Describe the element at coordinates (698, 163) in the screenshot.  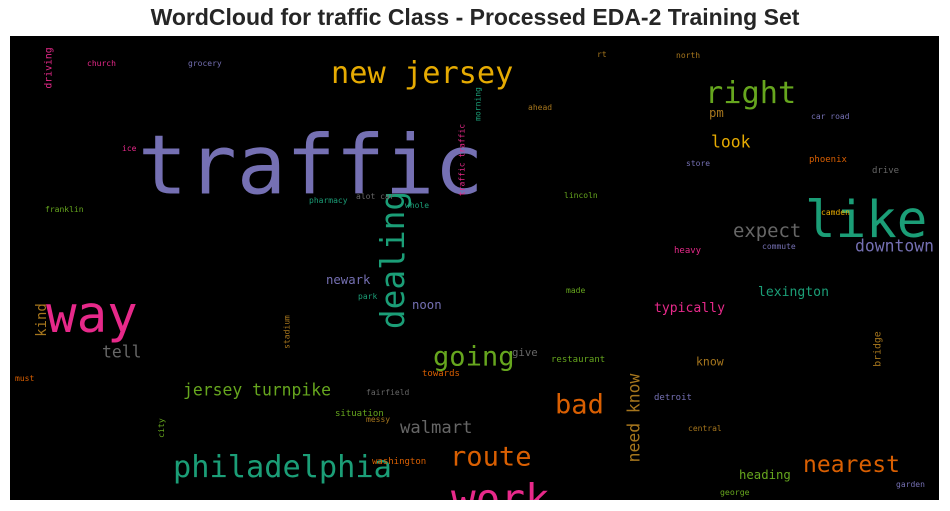
I see `word-store: store` at that location.